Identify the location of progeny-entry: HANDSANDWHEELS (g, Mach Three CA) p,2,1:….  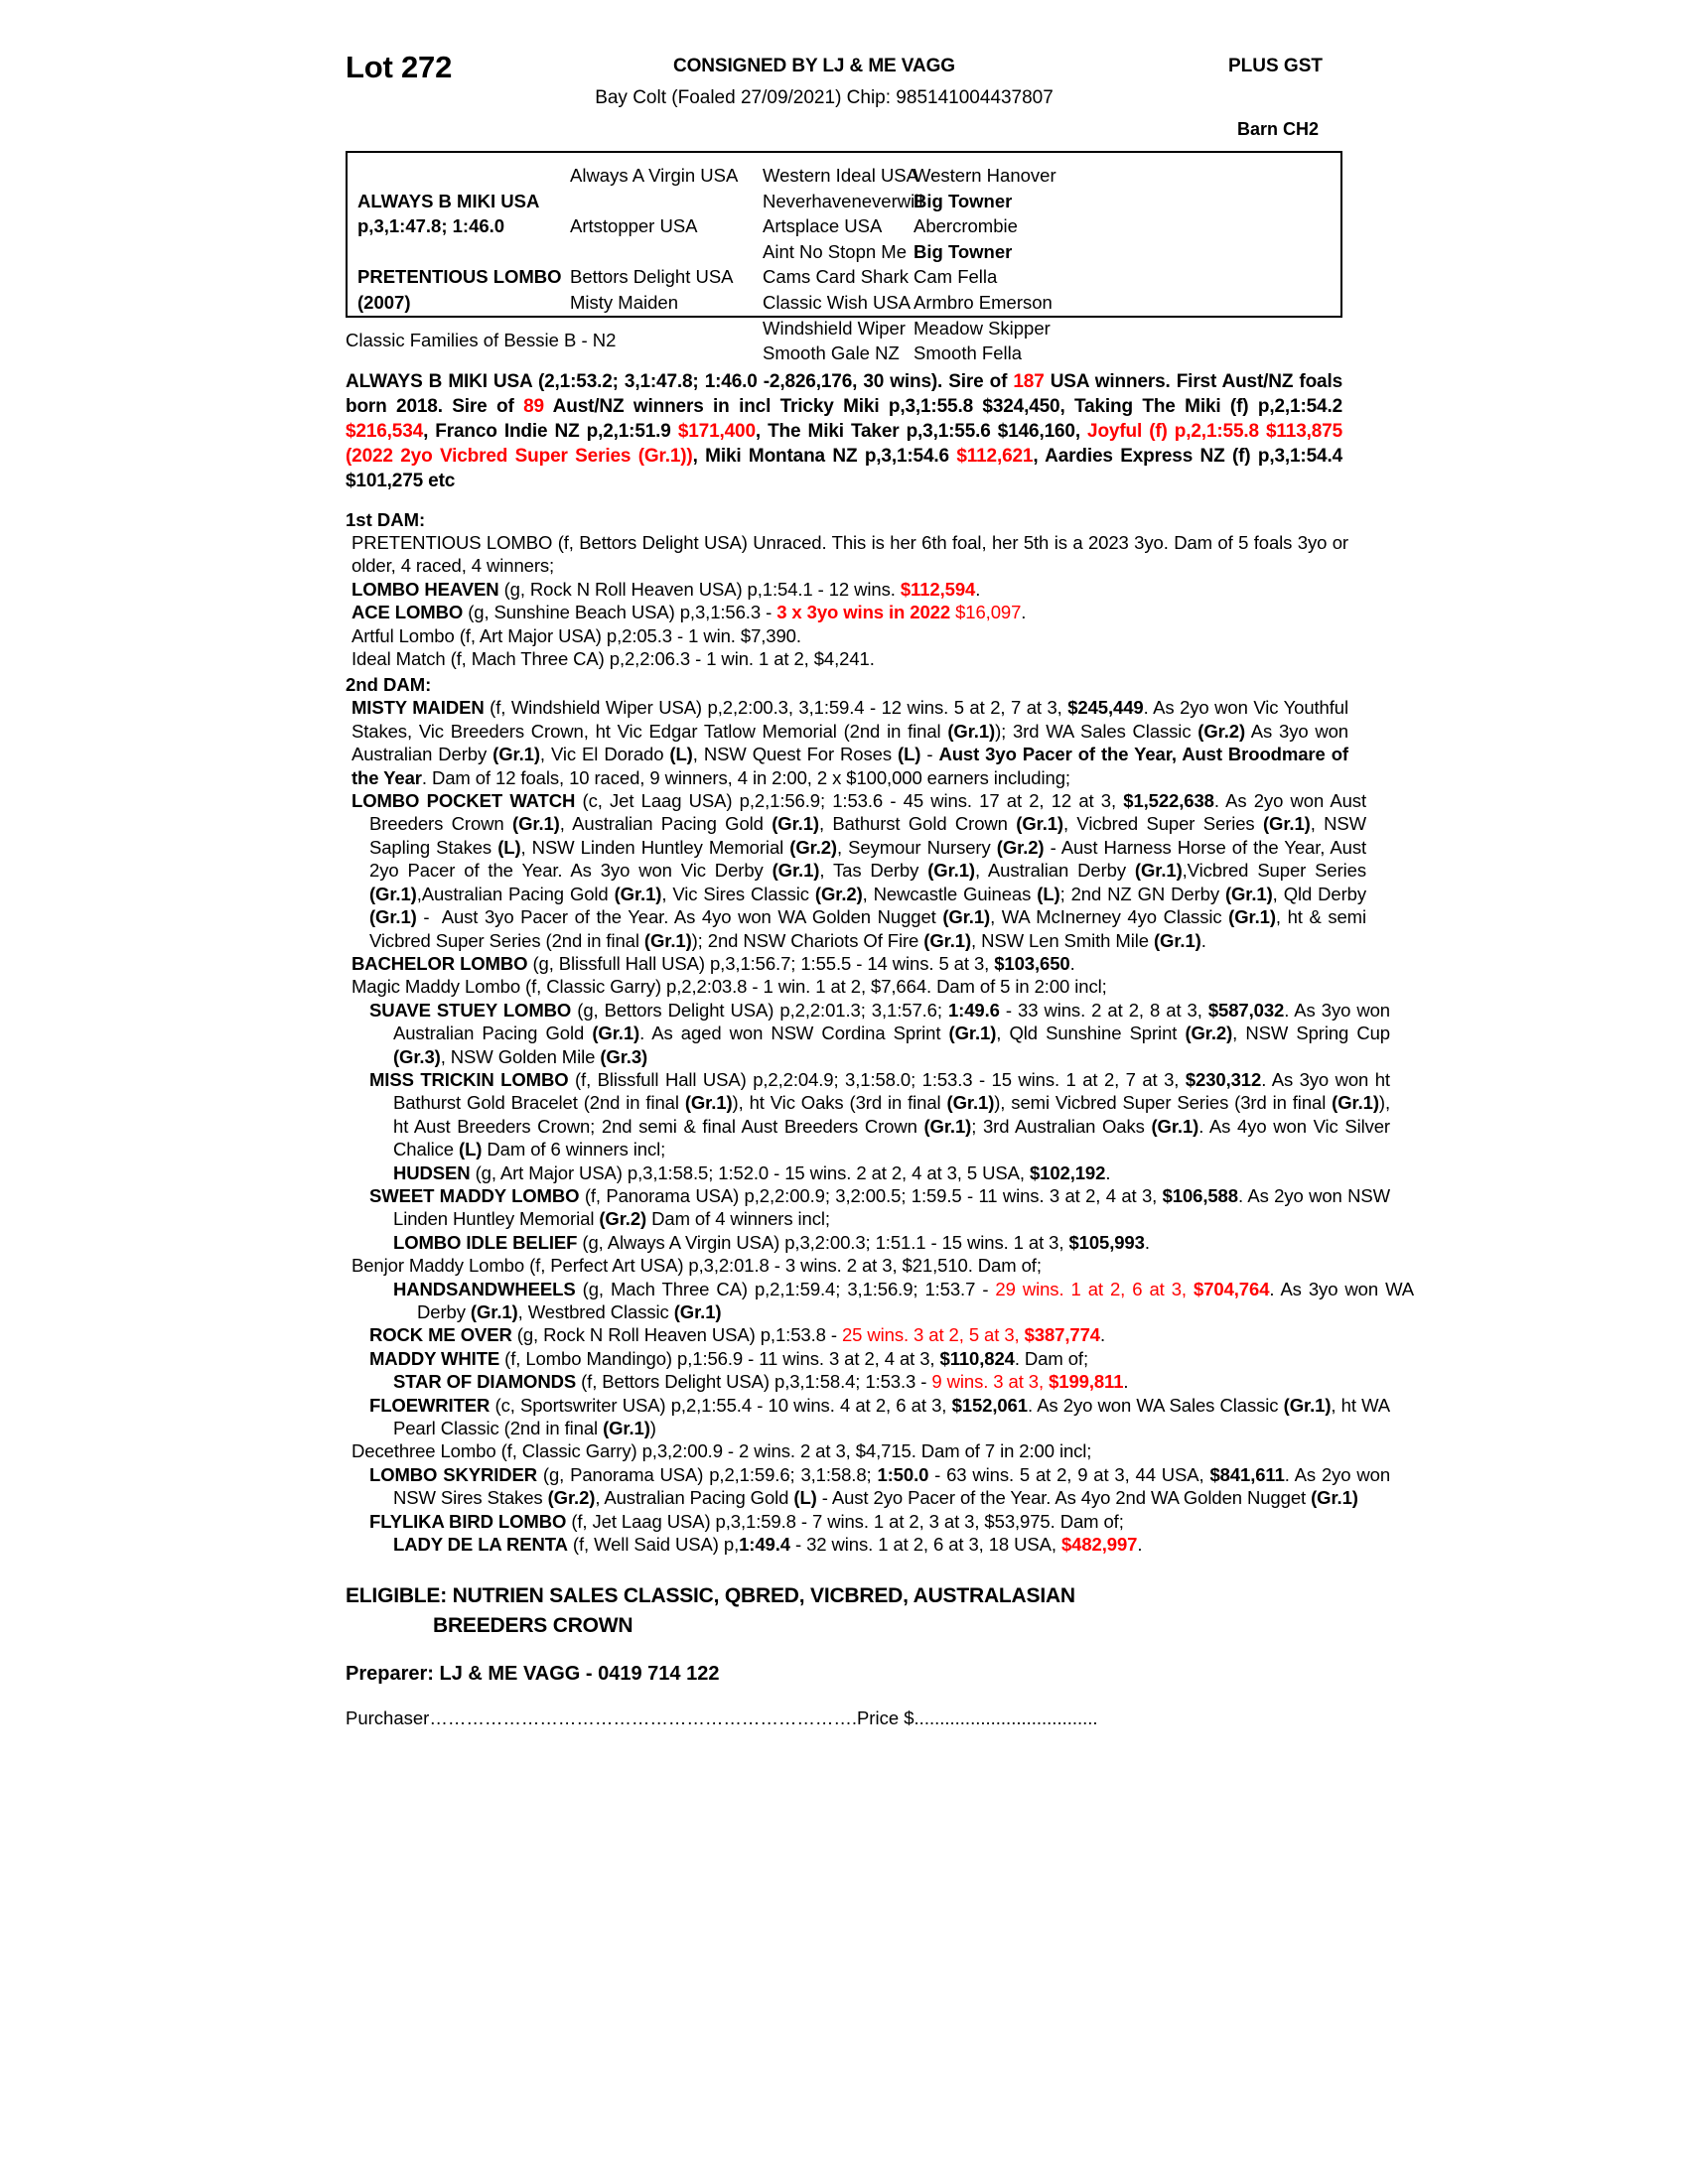
(904, 1300).